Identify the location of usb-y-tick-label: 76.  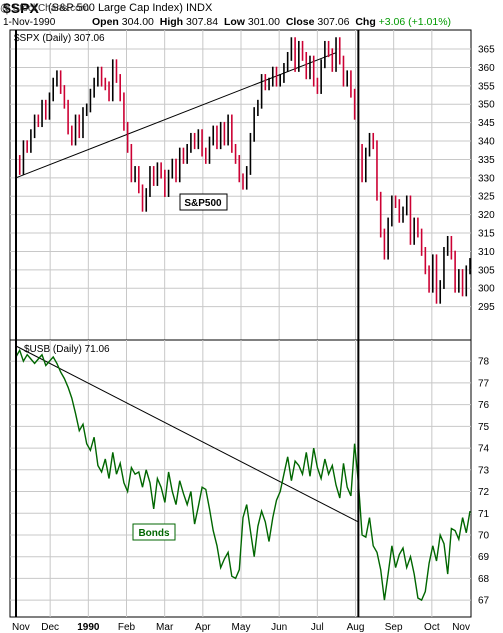
(484, 405).